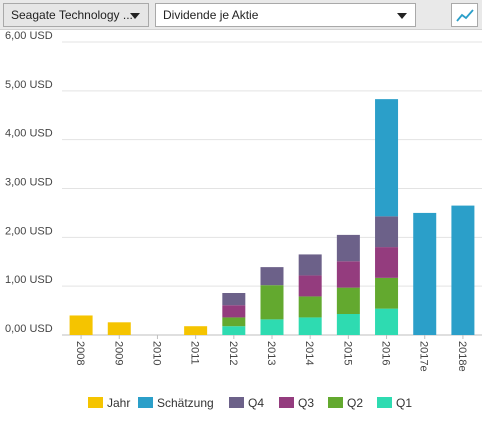  I want to click on y-tick-label: 6,00 USD, so click(29, 36).